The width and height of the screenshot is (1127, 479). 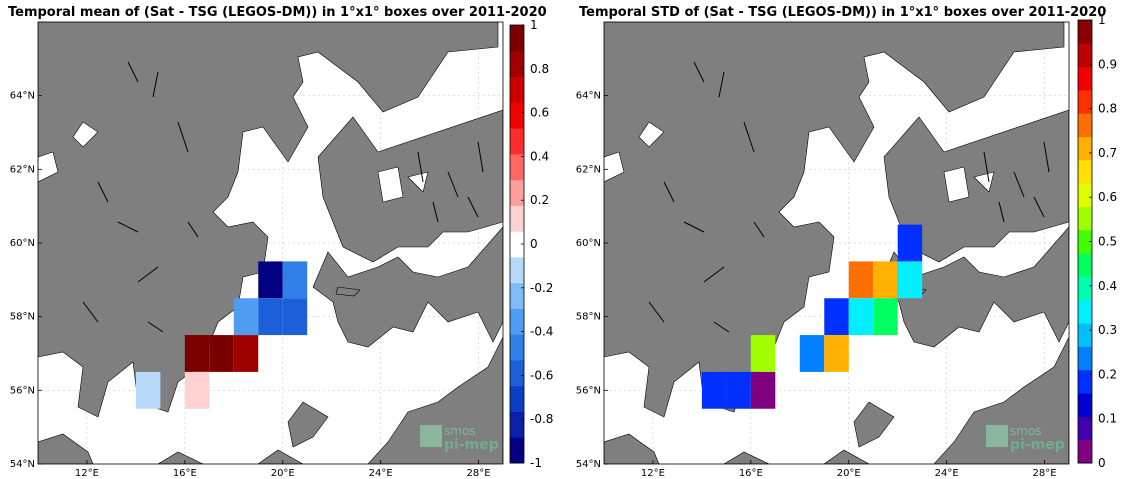 I want to click on y-tick-label: 60°N, so click(x=588, y=243).